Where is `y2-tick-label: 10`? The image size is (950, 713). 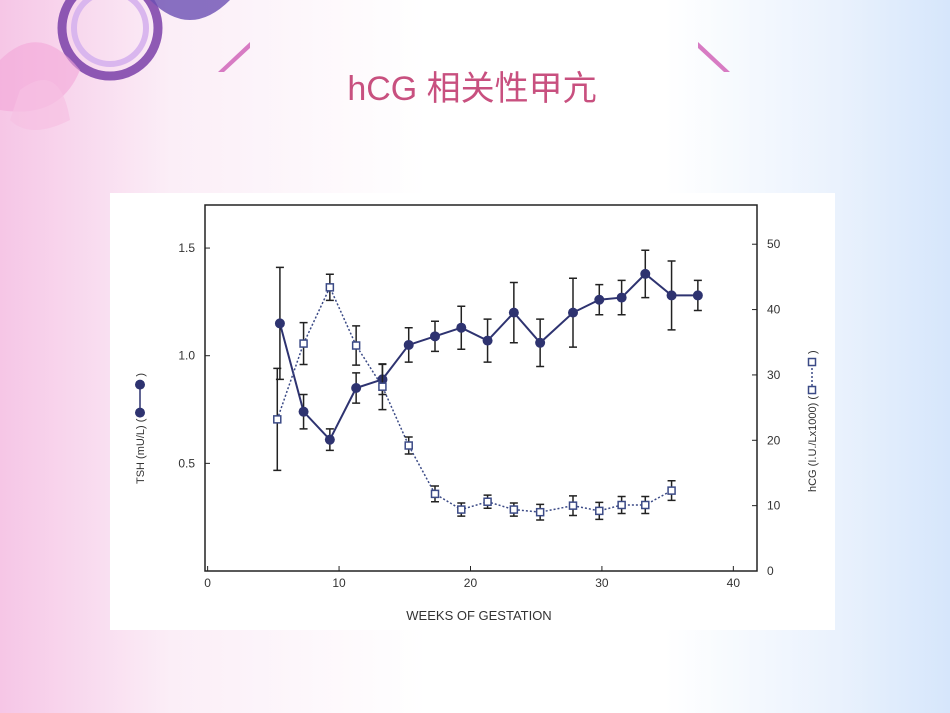
y2-tick-label: 10 is located at coordinates (774, 506).